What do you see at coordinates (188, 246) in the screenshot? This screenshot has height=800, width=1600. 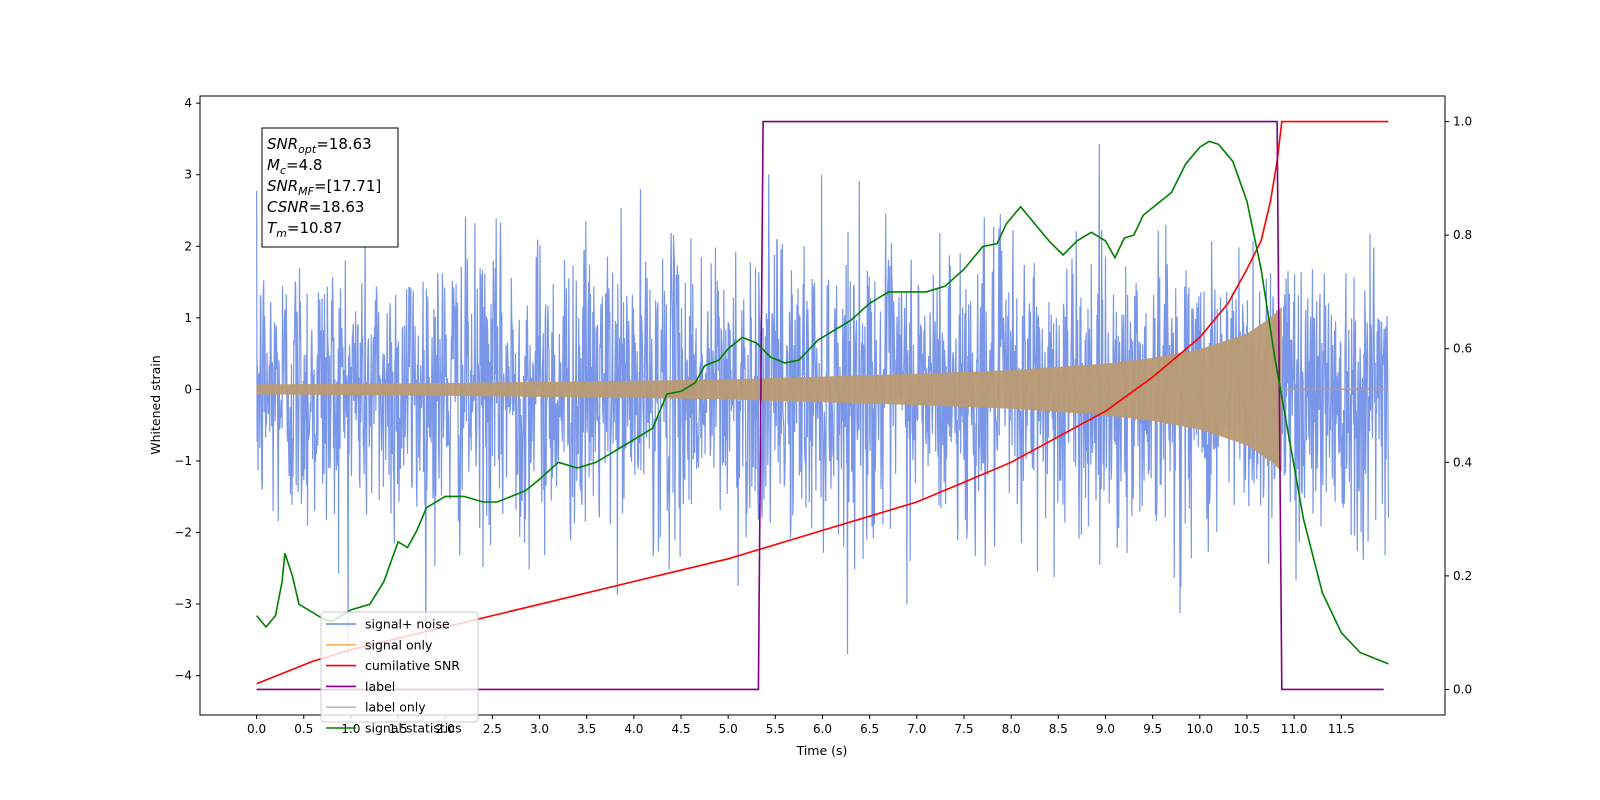 I see `y-tick-label: 2` at bounding box center [188, 246].